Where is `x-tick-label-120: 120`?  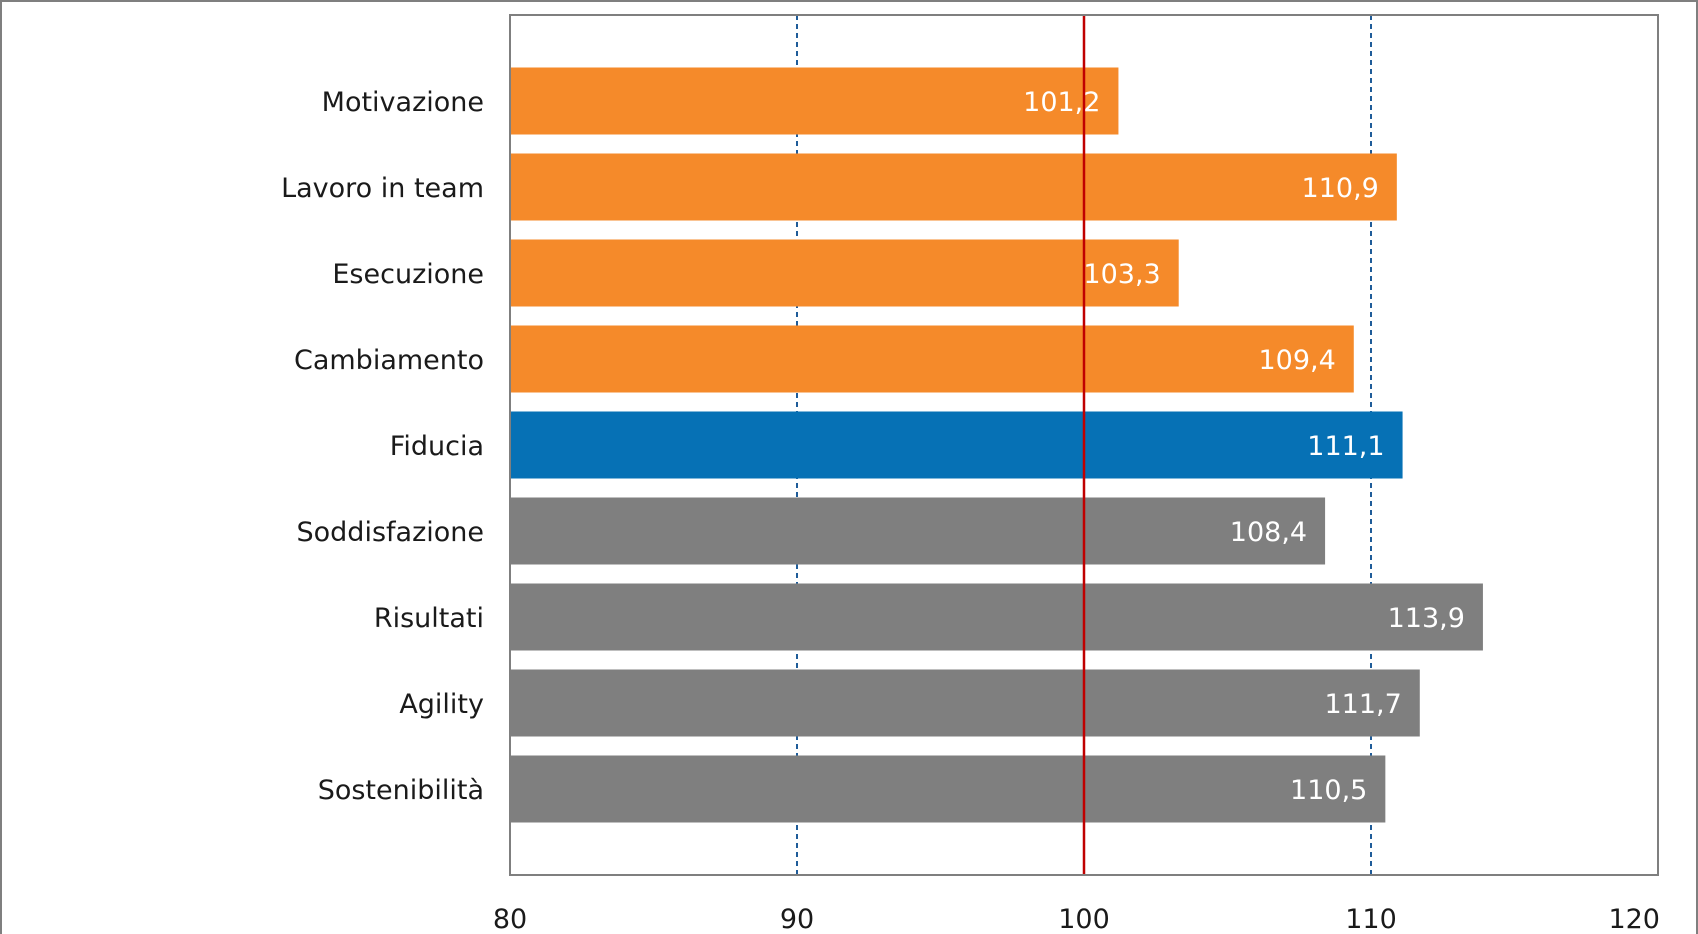
x-tick-label-120: 120 is located at coordinates (1634, 919).